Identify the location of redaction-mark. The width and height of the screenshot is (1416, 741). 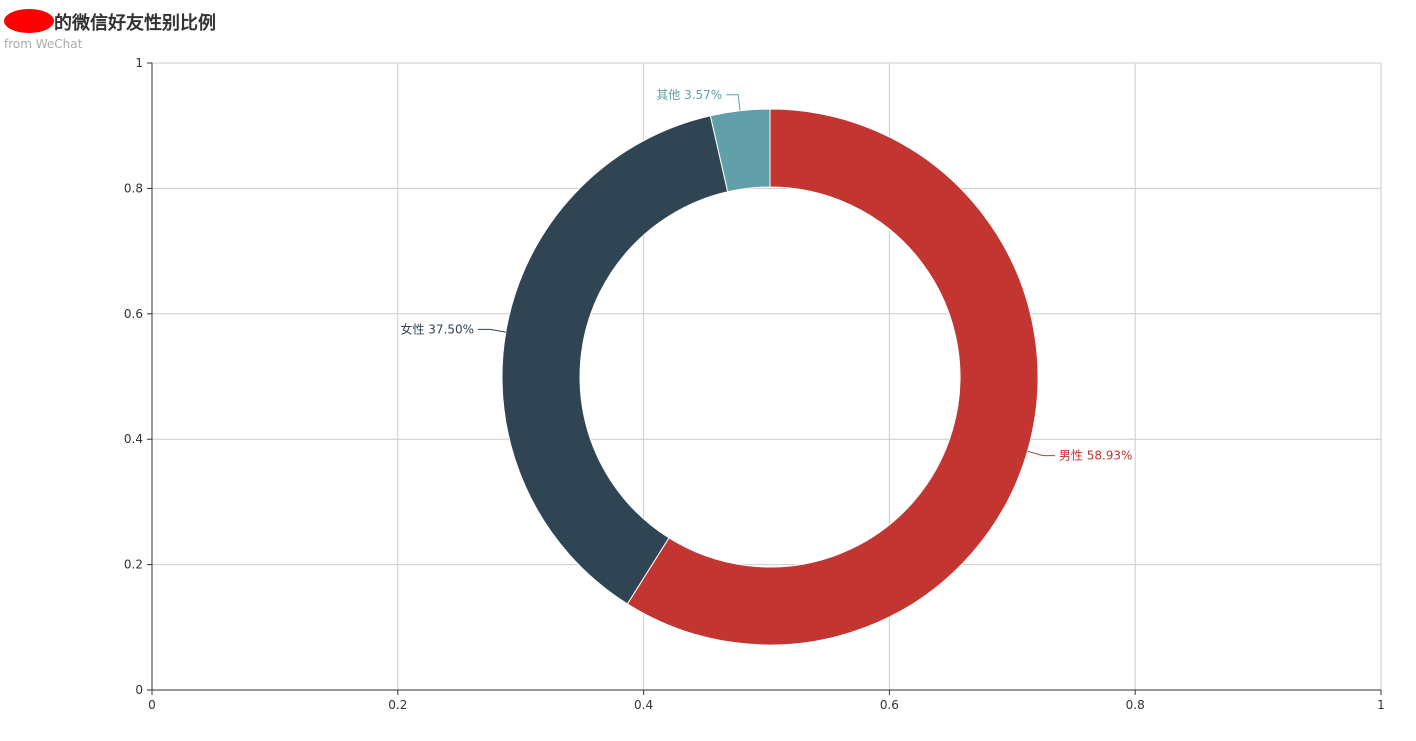
(29, 21).